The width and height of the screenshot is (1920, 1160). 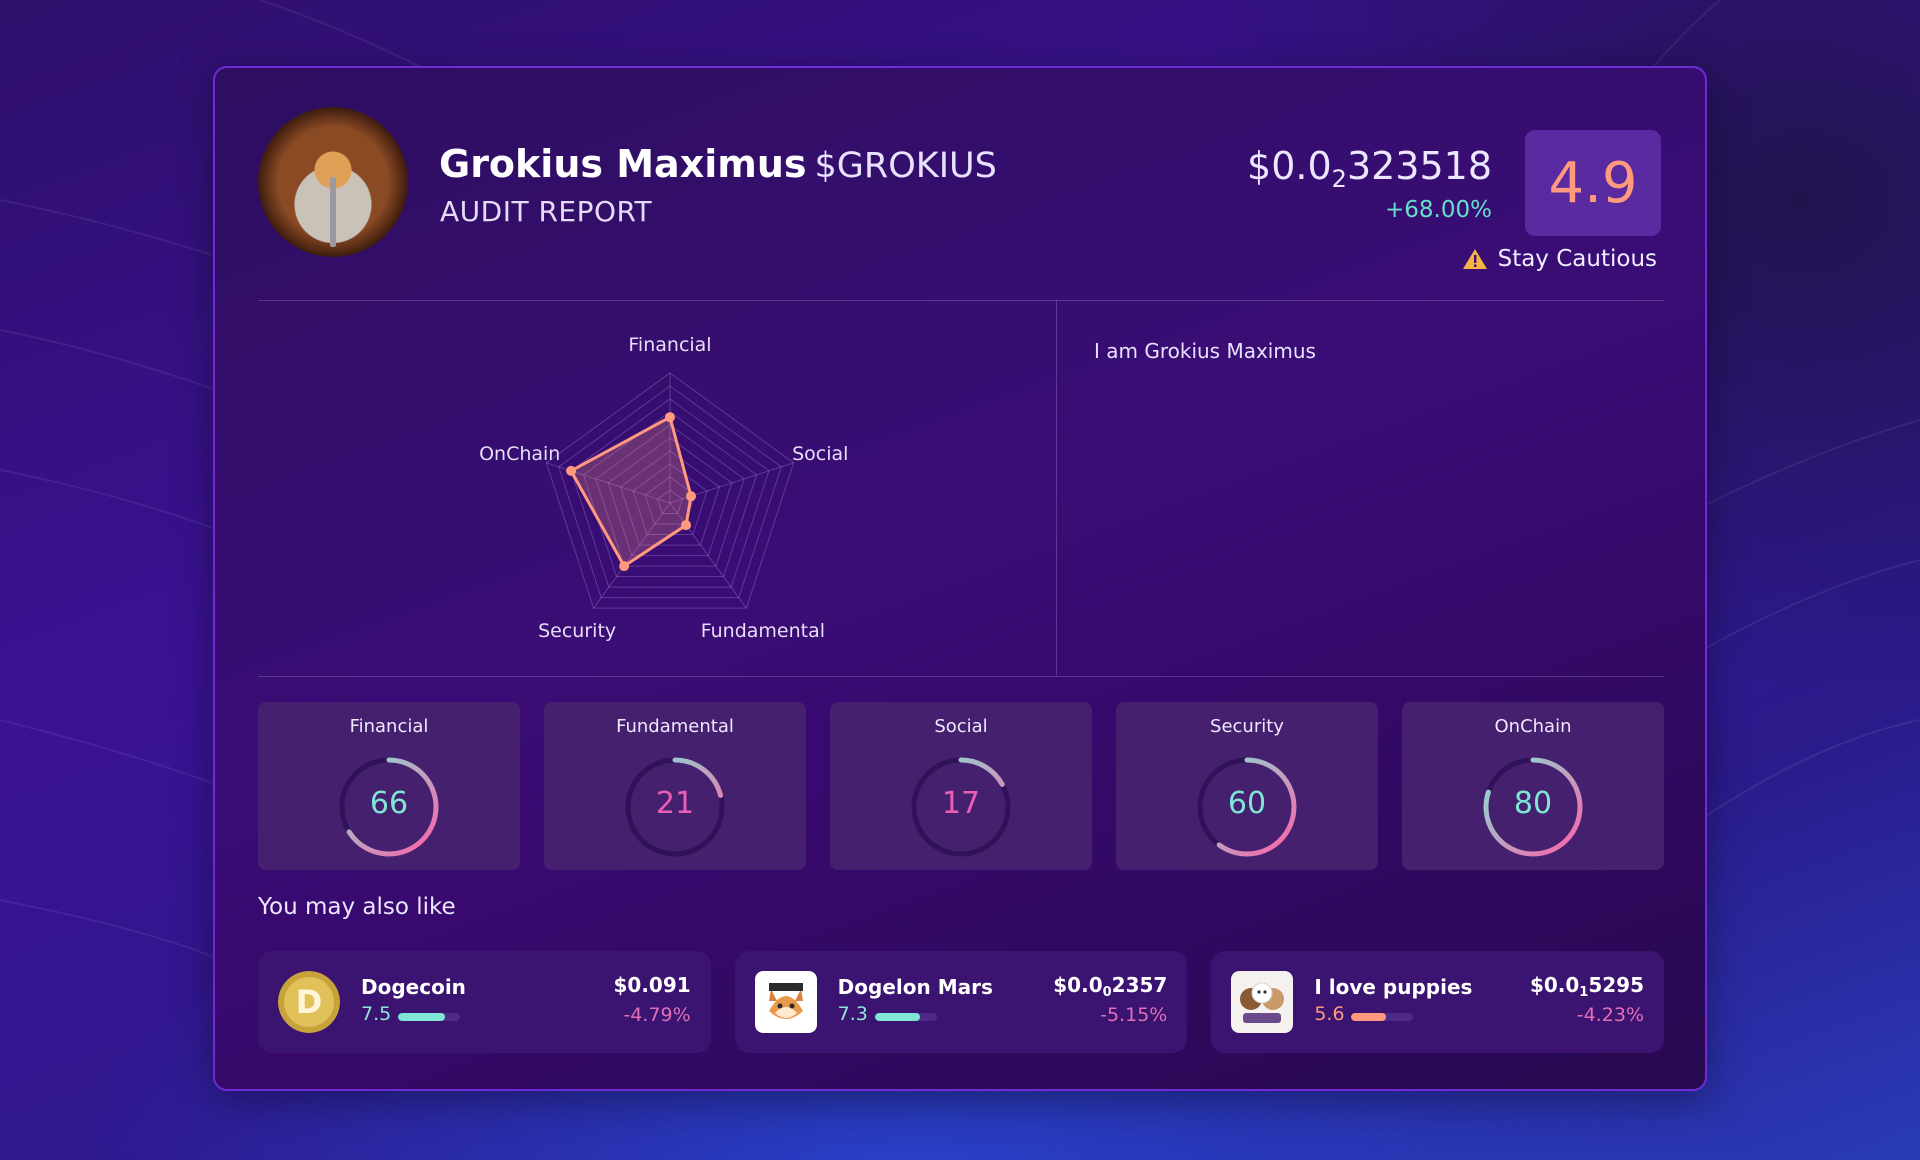 I want to click on radar-grid, so click(x=670, y=490).